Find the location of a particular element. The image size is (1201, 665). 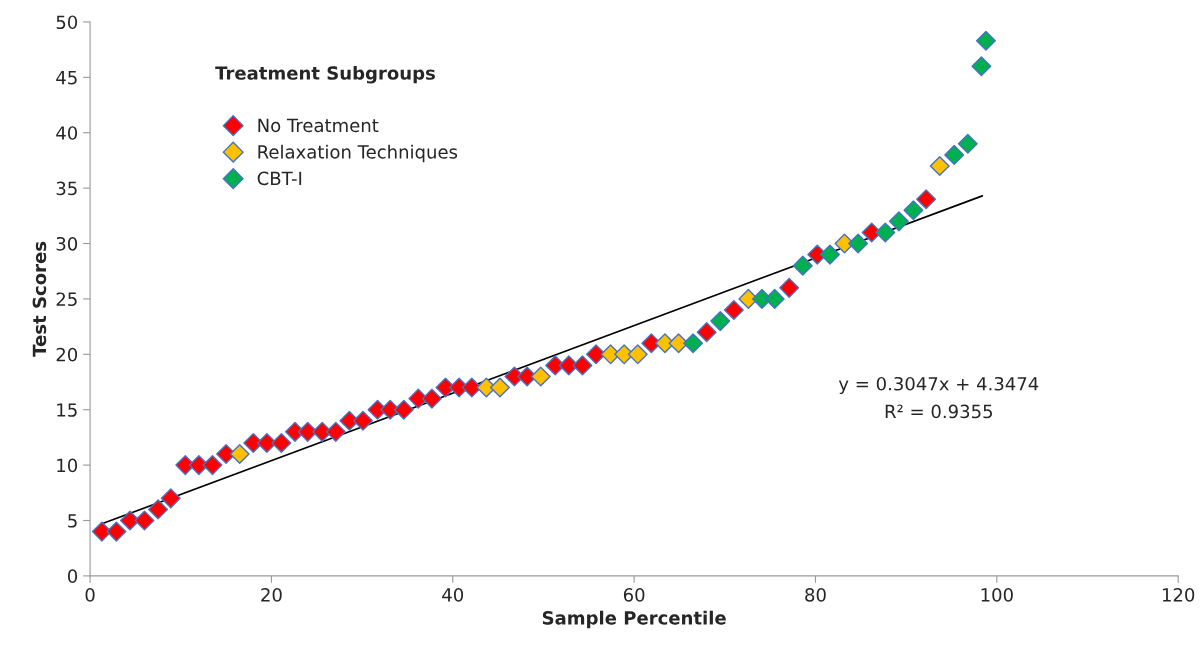

legend-label: Relaxation Techniques is located at coordinates (358, 153).